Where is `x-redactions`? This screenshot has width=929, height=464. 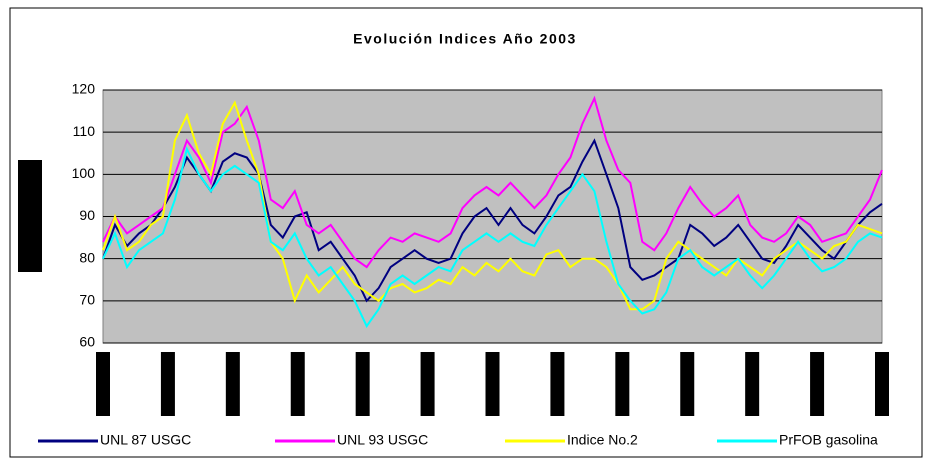
x-redactions is located at coordinates (492, 384).